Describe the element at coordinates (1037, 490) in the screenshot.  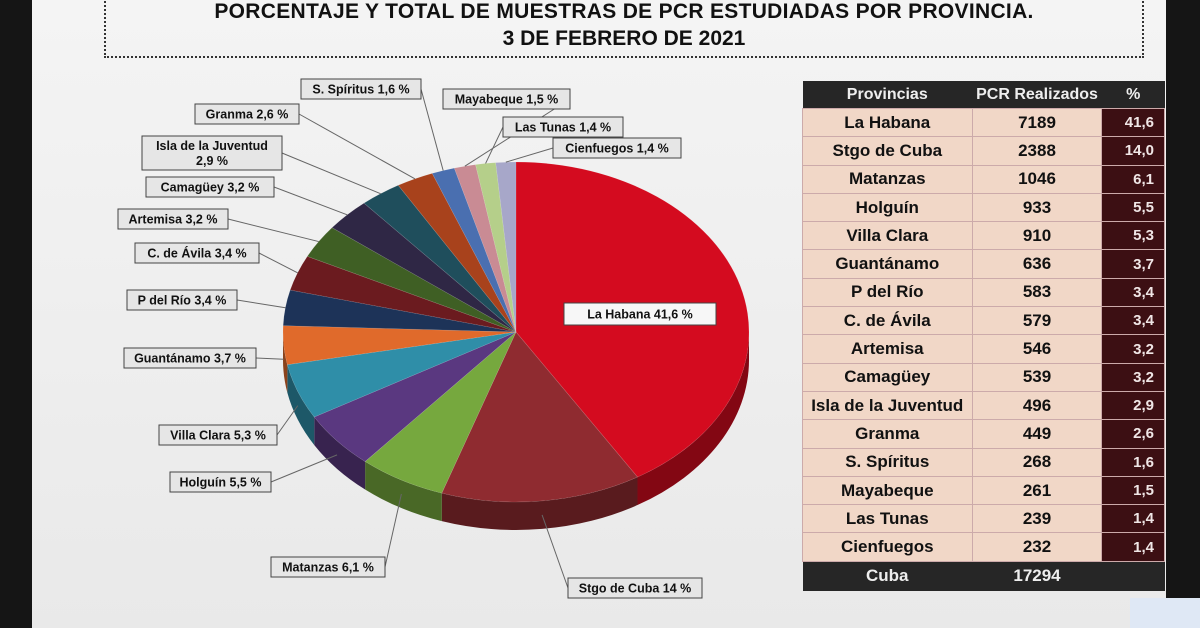
I see `pcr-cell: 261` at that location.